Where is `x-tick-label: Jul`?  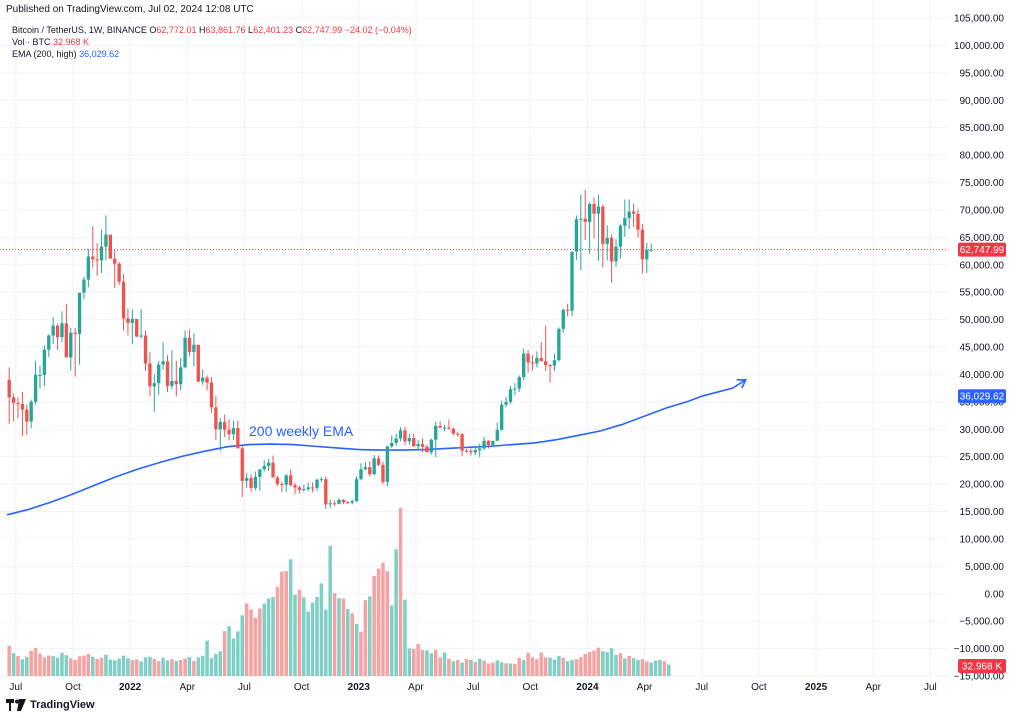
x-tick-label: Jul is located at coordinates (930, 687).